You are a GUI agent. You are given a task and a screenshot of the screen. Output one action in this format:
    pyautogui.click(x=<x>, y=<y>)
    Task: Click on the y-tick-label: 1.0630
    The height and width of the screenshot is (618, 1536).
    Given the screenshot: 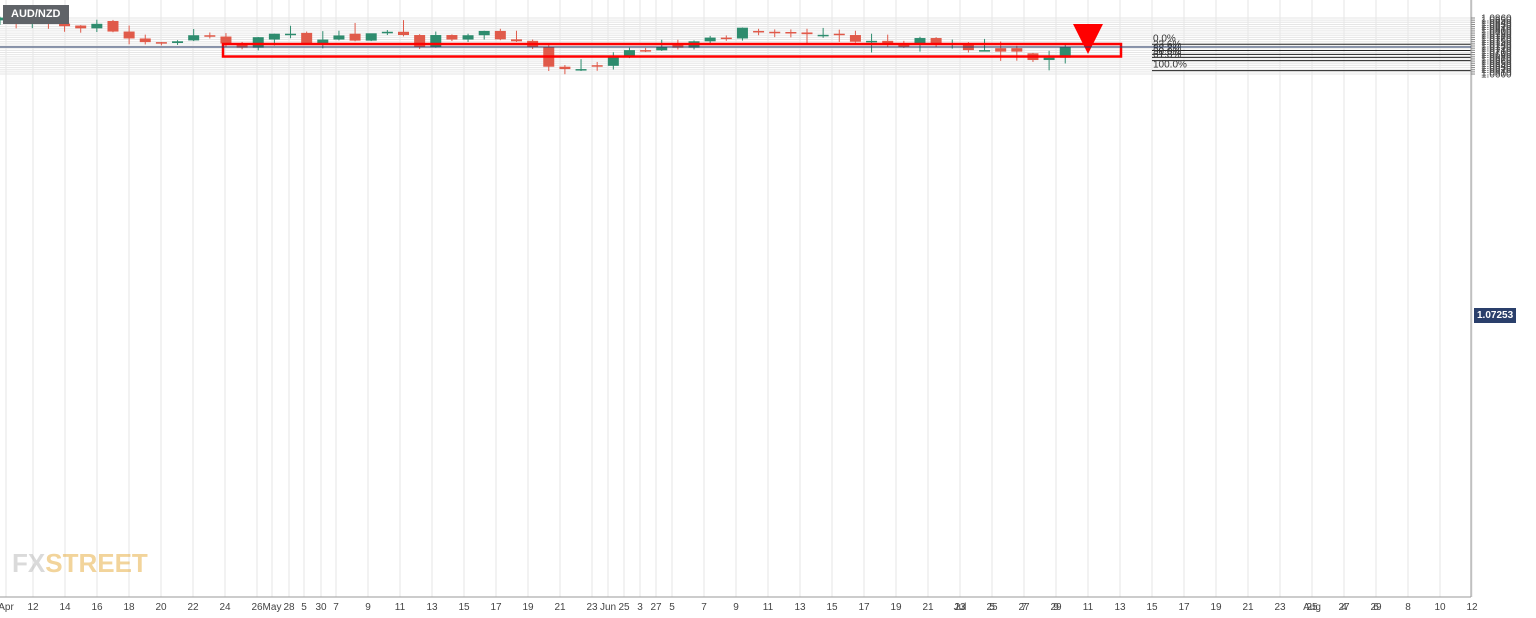 What is the action you would take?
    pyautogui.click(x=1496, y=68)
    